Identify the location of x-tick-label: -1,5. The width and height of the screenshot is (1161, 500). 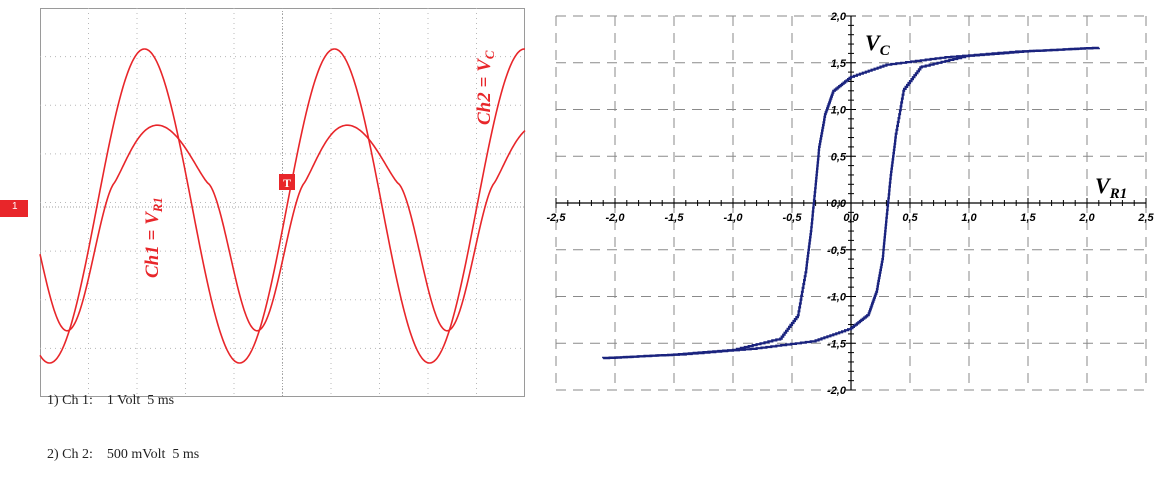
(675, 218).